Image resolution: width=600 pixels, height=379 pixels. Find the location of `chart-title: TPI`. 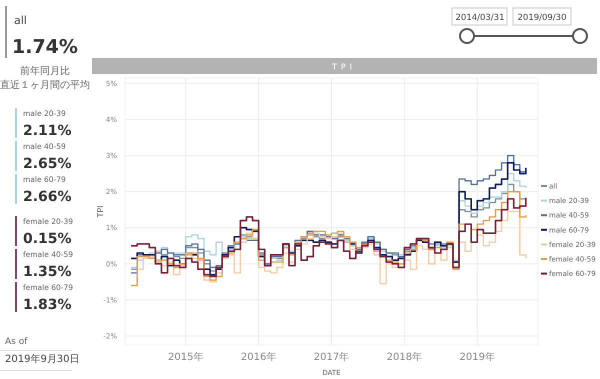

chart-title: TPI is located at coordinates (343, 67).